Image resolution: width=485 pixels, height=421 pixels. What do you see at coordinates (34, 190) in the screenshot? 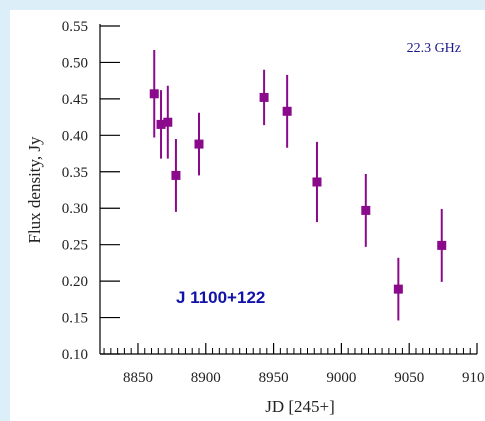
I see `y-axis-title: Flux density, Jy` at bounding box center [34, 190].